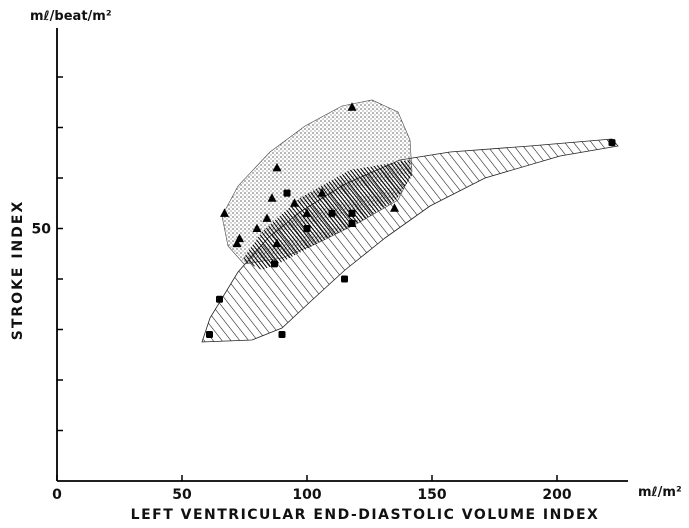 This screenshot has width=689, height=528. What do you see at coordinates (182, 495) in the screenshot?
I see `x-tick-label: 50` at bounding box center [182, 495].